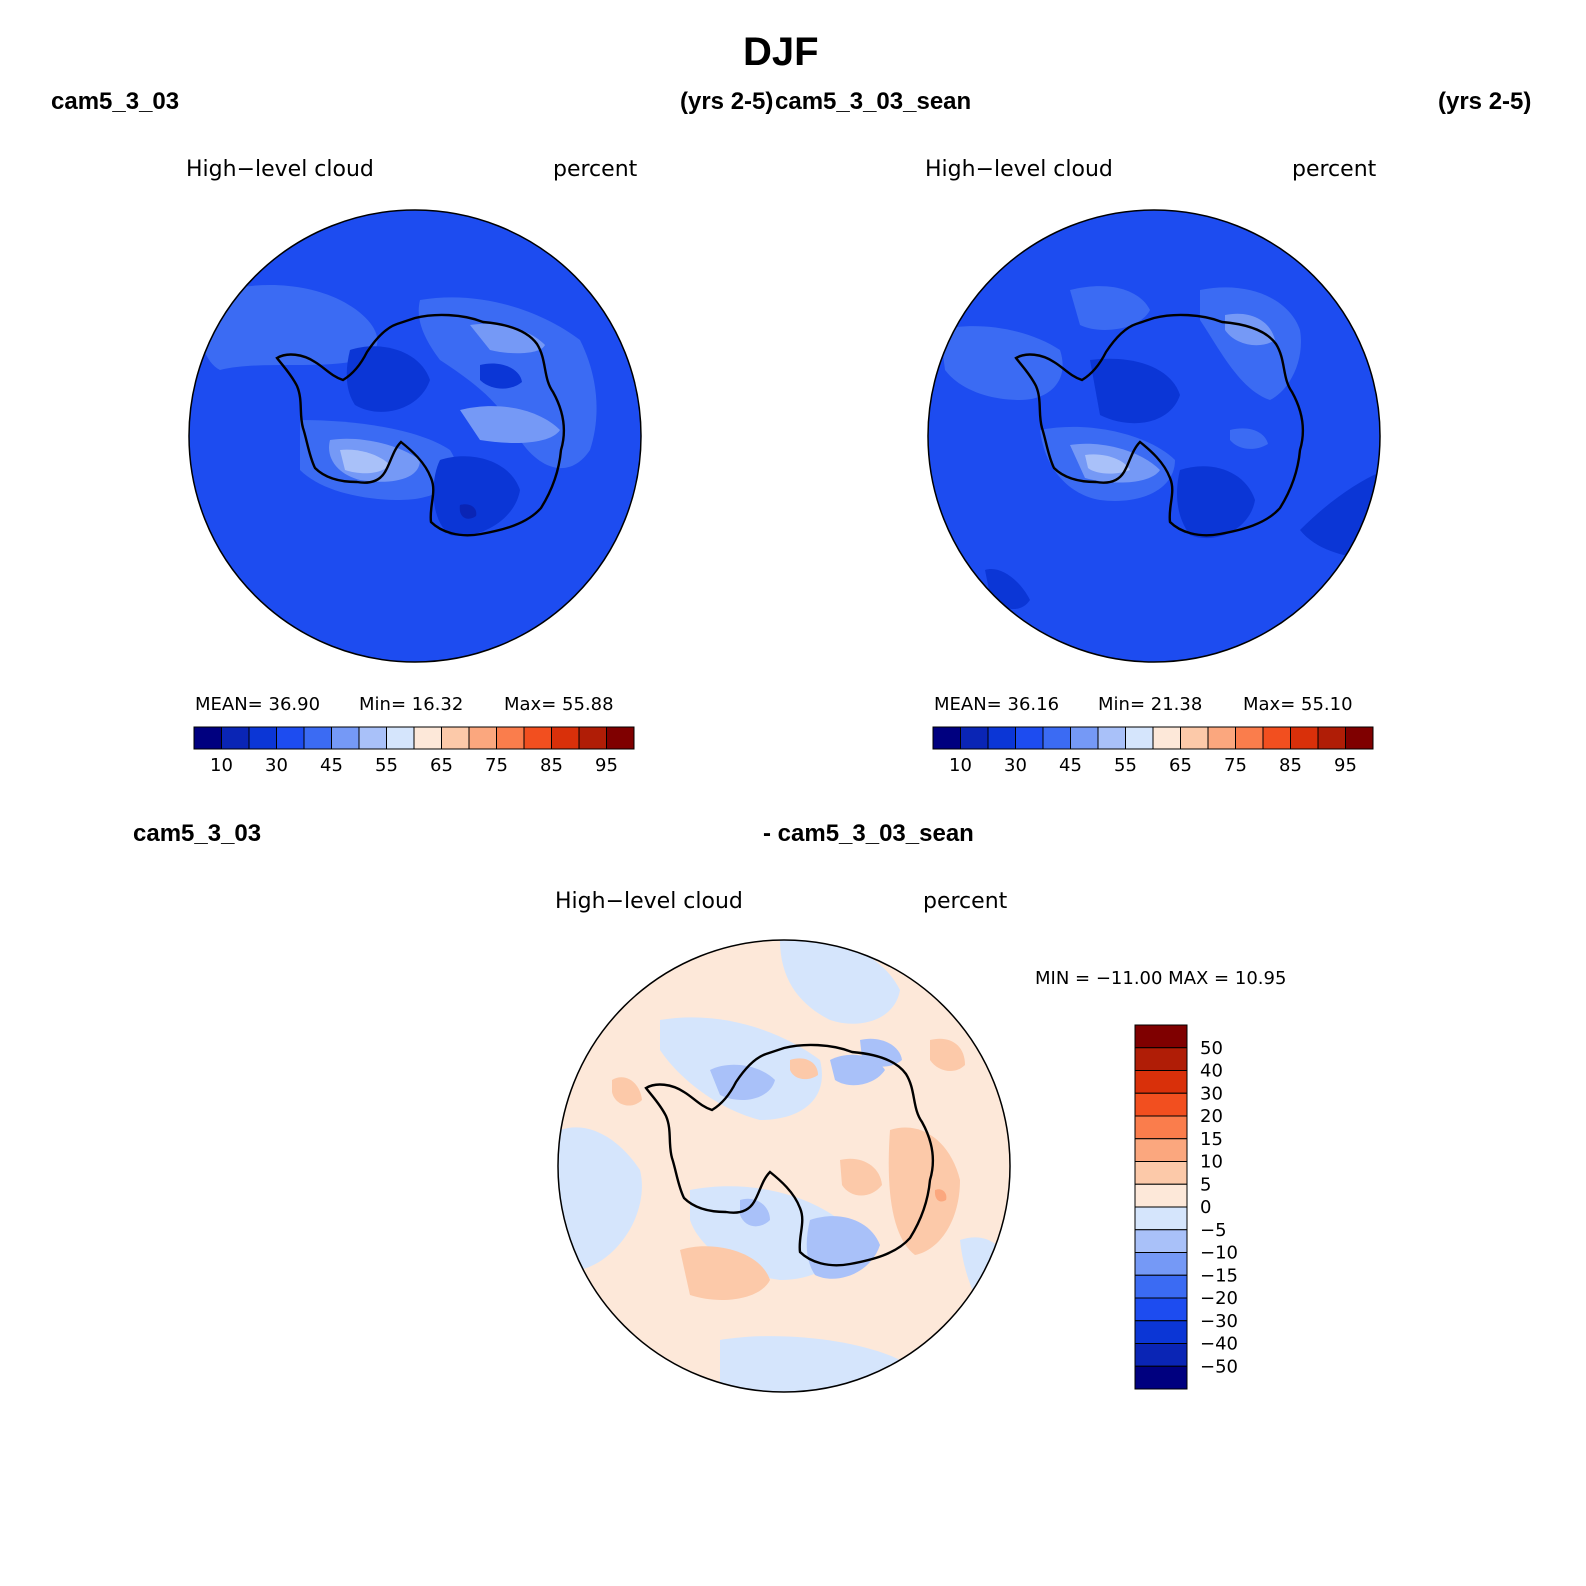 The height and width of the screenshot is (1586, 1586). Describe the element at coordinates (868, 833) in the screenshot. I see `diff-case-right: - cam5_3_03_sean` at that location.